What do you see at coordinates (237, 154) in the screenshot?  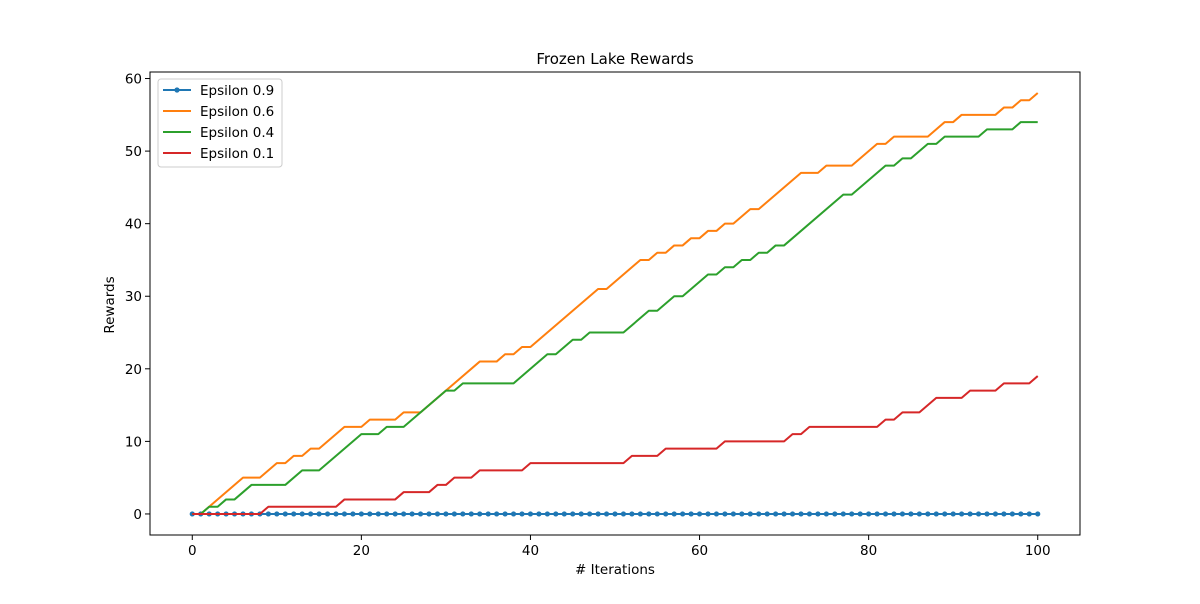 I see `legend-label: Epsilon 0.1` at bounding box center [237, 154].